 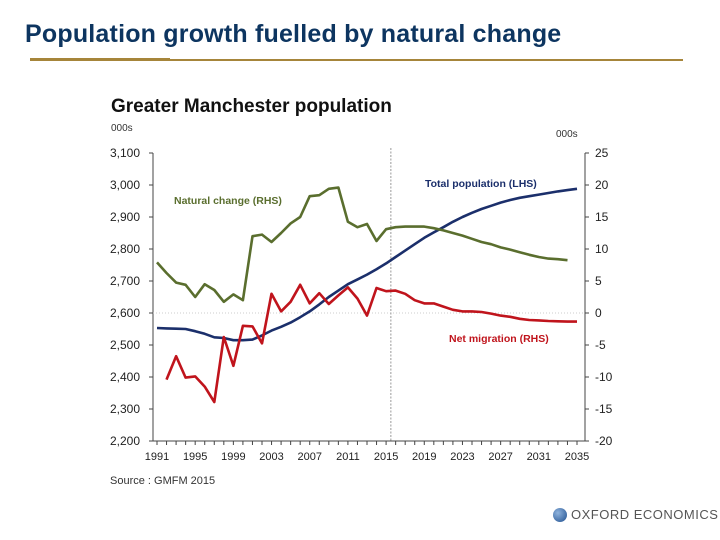 I want to click on right-tick-label: 0, so click(x=598, y=313).